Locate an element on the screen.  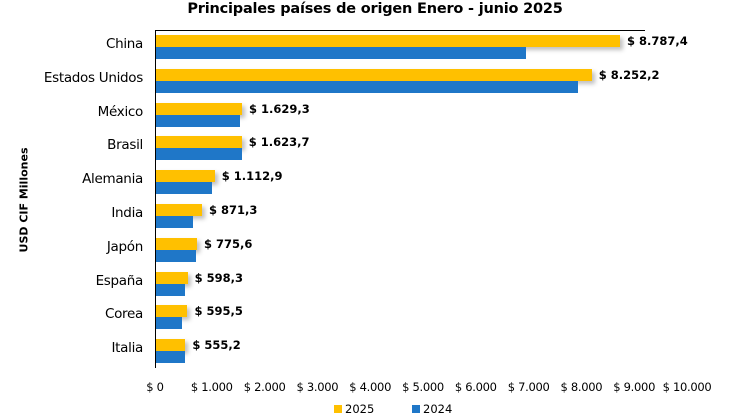
bar-2025-italia is located at coordinates (170, 345).